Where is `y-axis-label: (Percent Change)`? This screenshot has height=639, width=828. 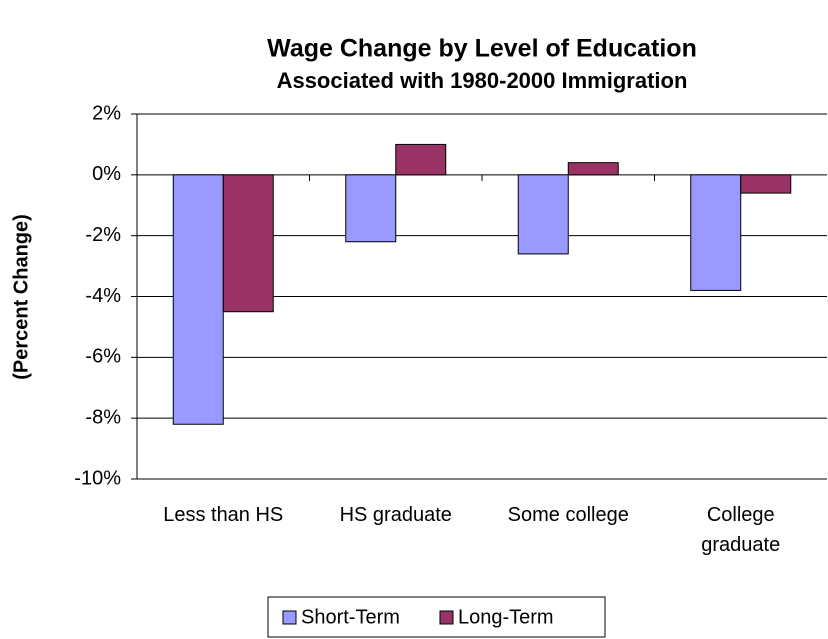 y-axis-label: (Percent Change) is located at coordinates (21, 297).